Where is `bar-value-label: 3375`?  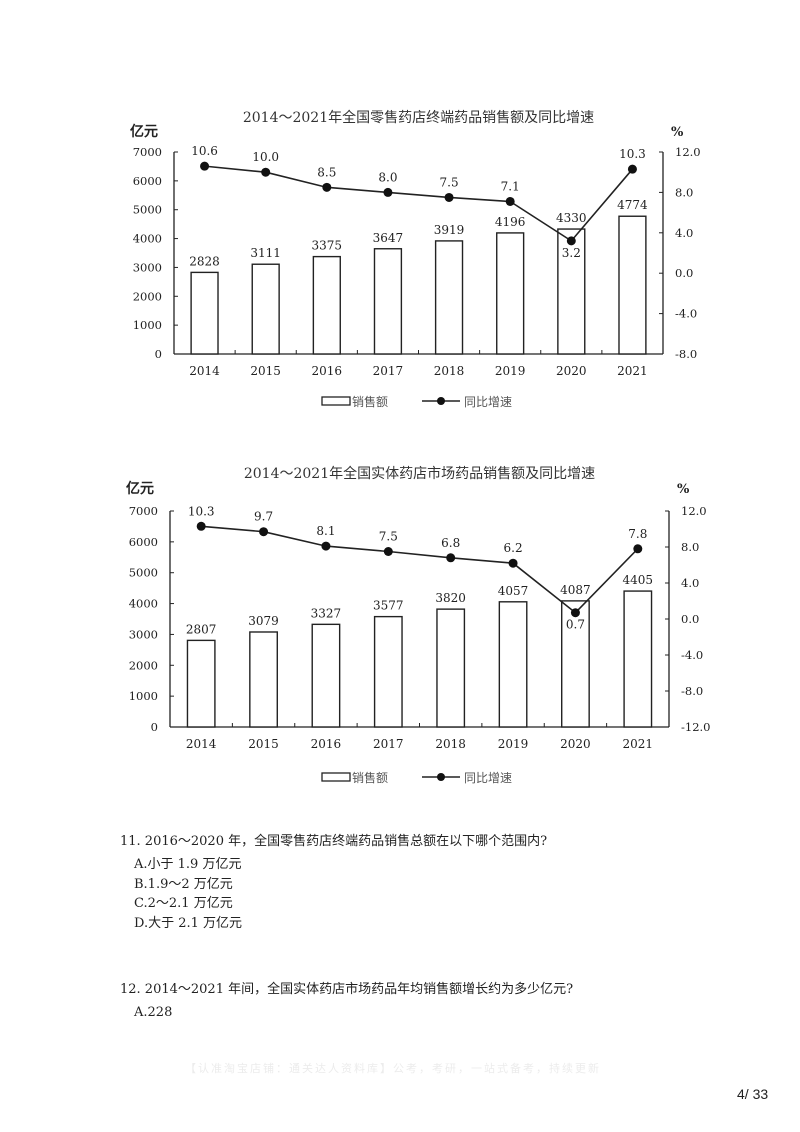
bar-value-label: 3375 is located at coordinates (327, 246).